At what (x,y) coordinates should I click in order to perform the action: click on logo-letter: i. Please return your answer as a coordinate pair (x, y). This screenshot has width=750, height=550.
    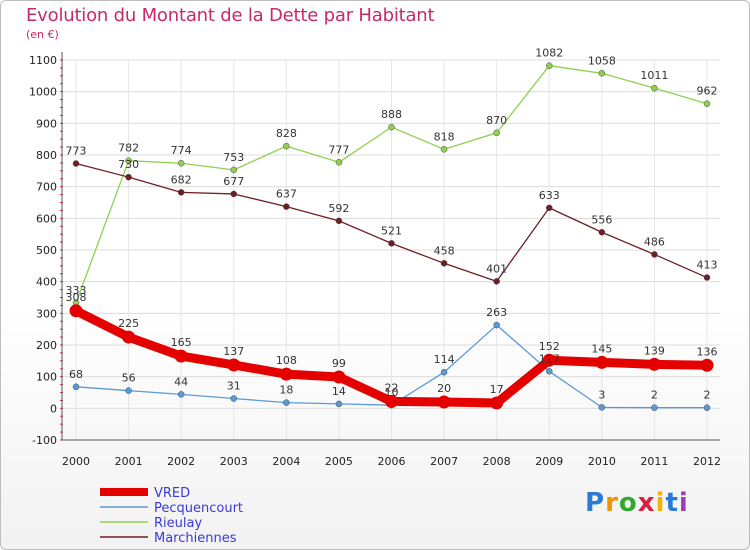
    Looking at the image, I should click on (683, 503).